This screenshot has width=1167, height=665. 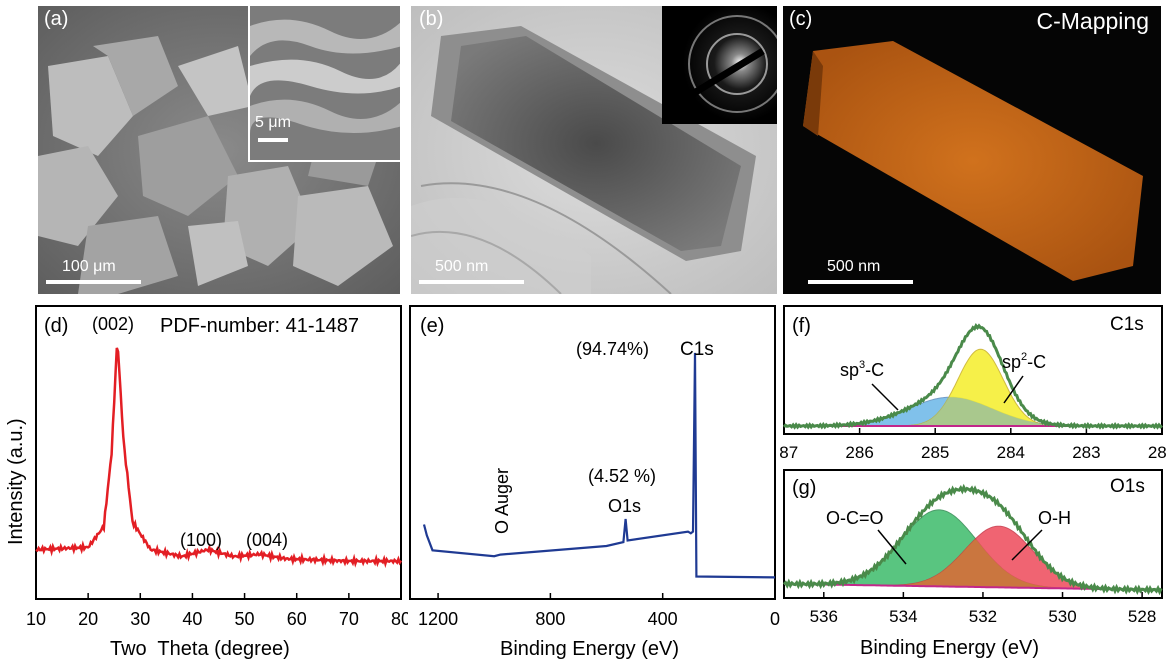 What do you see at coordinates (349, 619) in the screenshot?
I see `xrd-x-tick-label: 70` at bounding box center [349, 619].